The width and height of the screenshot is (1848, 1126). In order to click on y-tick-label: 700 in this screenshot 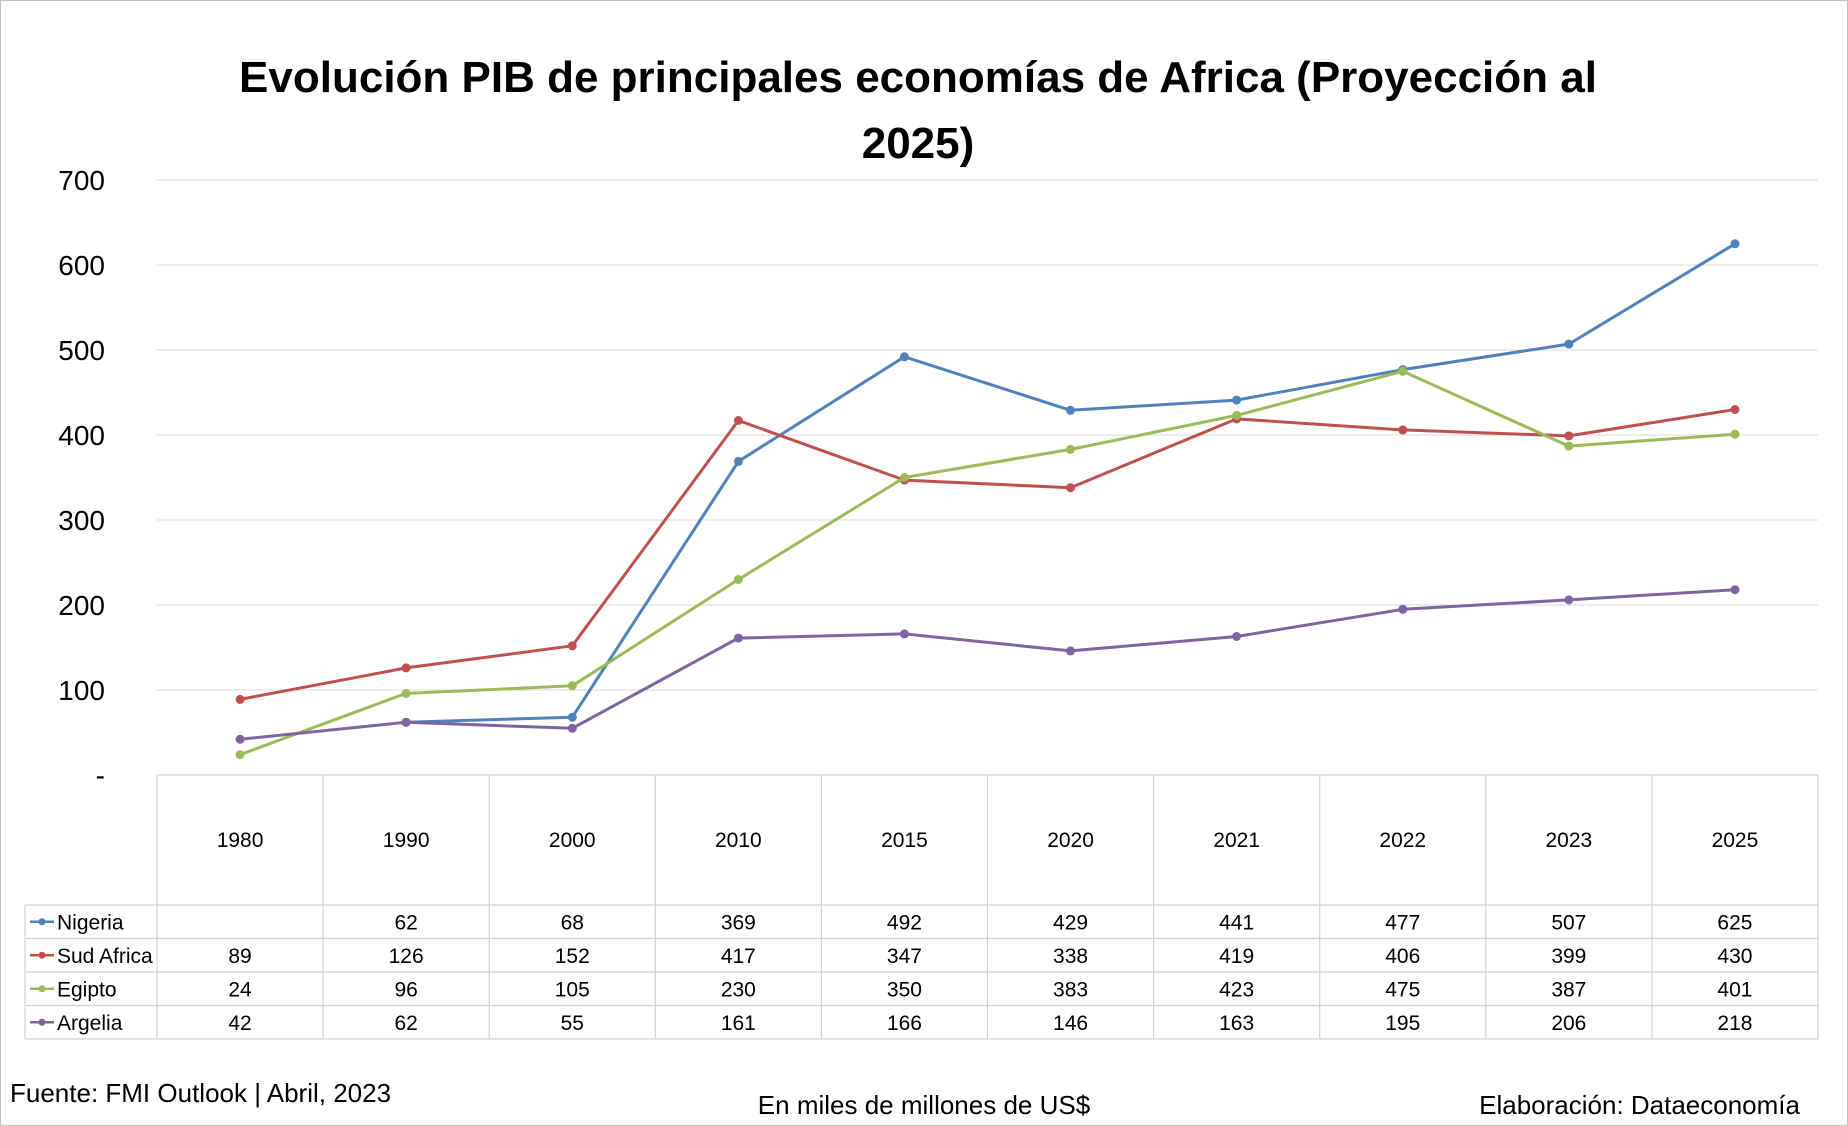, I will do `click(81, 180)`.